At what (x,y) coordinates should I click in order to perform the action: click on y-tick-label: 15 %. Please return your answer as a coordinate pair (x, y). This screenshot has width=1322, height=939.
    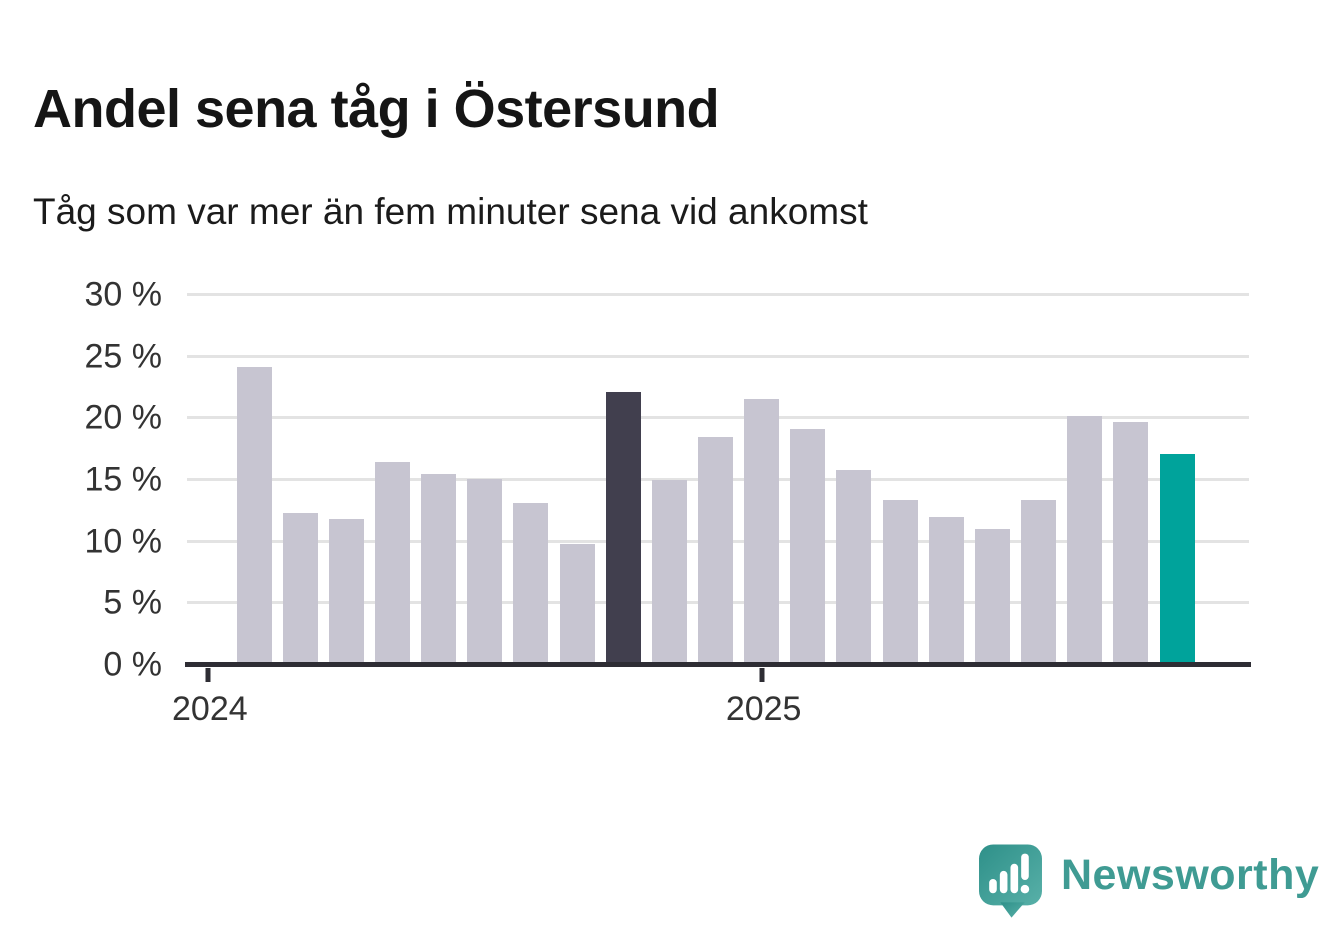
    Looking at the image, I should click on (123, 479).